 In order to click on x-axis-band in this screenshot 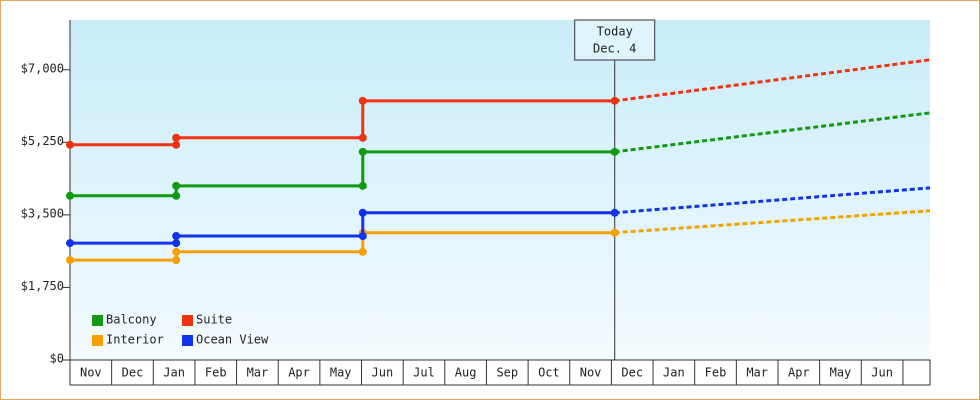, I will do `click(500, 372)`.